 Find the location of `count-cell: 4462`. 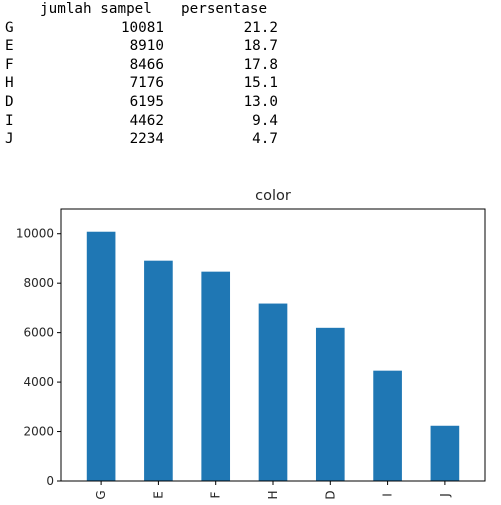

count-cell: 4462 is located at coordinates (146, 120).